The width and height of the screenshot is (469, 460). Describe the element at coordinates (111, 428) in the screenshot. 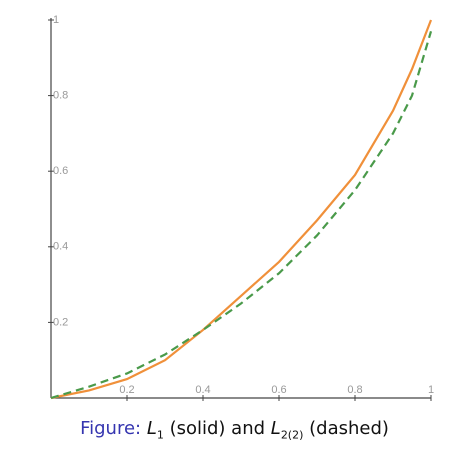

I see `caption-prefix: Figure:` at that location.